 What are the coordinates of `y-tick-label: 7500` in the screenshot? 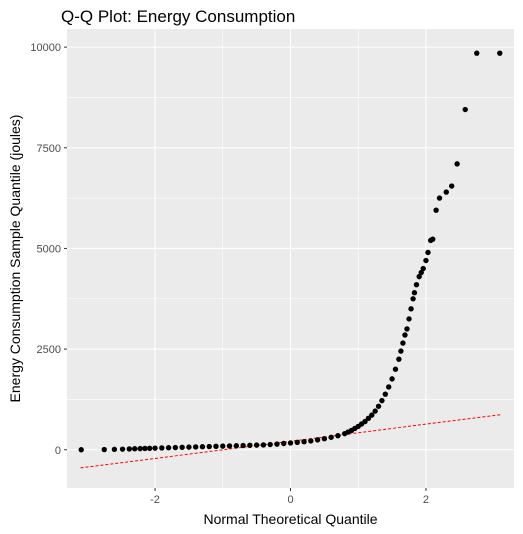 It's located at (49, 149).